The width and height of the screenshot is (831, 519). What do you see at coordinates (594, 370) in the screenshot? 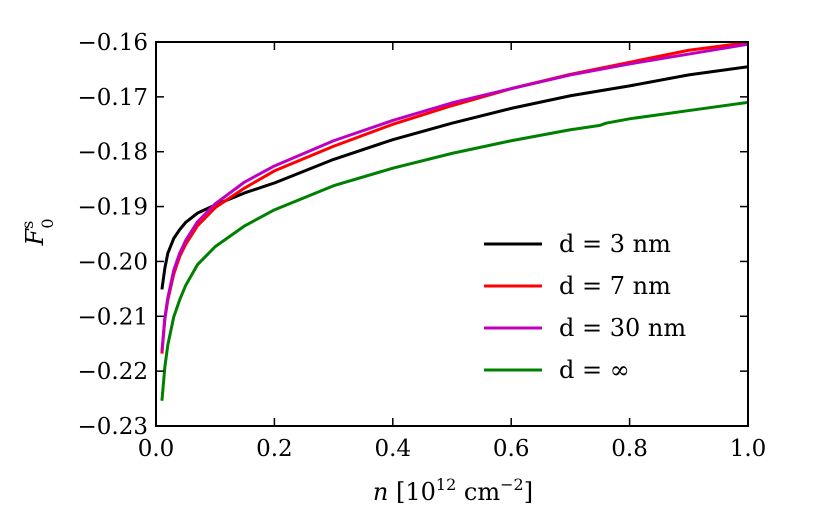
I see `legend-label-3: d = ∞` at bounding box center [594, 370].